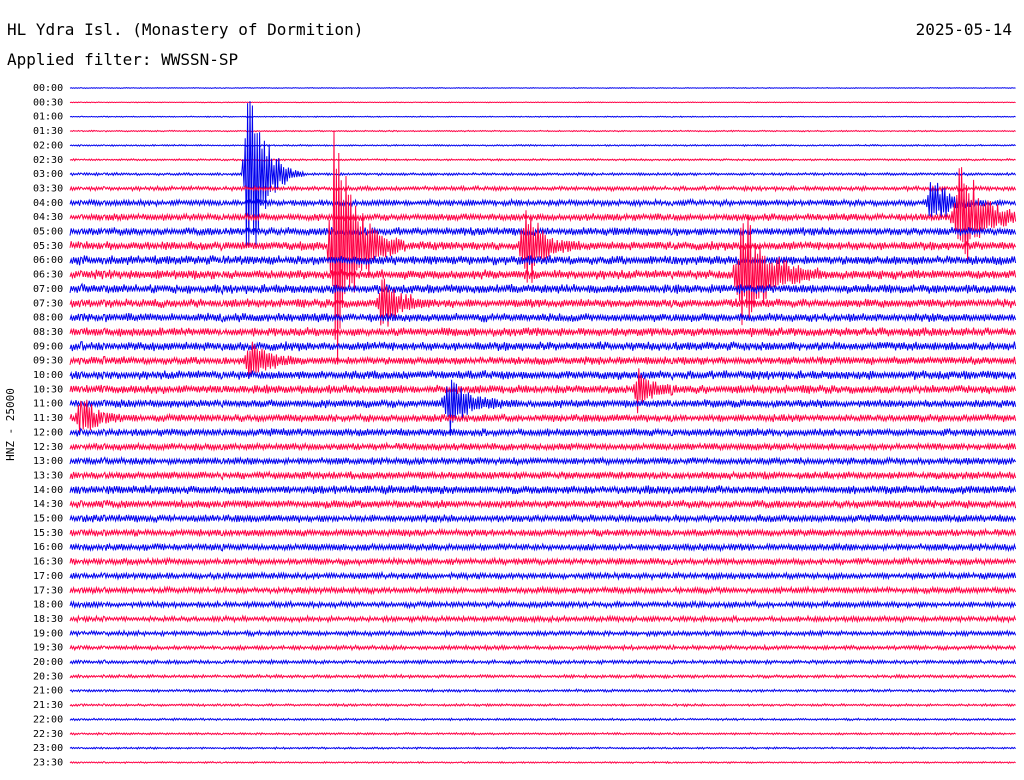 Image resolution: width=1024 pixels, height=780 pixels. What do you see at coordinates (48, 676) in the screenshot?
I see `time-label-2030: 20:30` at bounding box center [48, 676].